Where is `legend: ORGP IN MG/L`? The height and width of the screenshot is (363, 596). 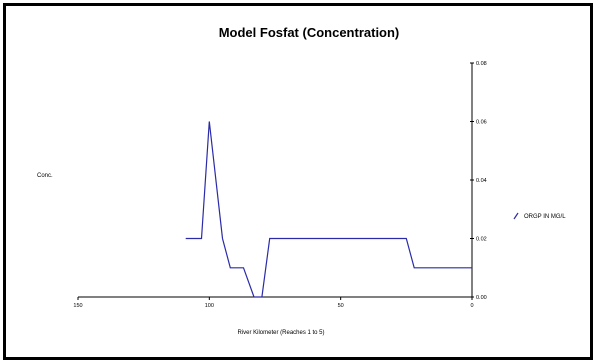 legend: ORGP IN MG/L is located at coordinates (539, 216).